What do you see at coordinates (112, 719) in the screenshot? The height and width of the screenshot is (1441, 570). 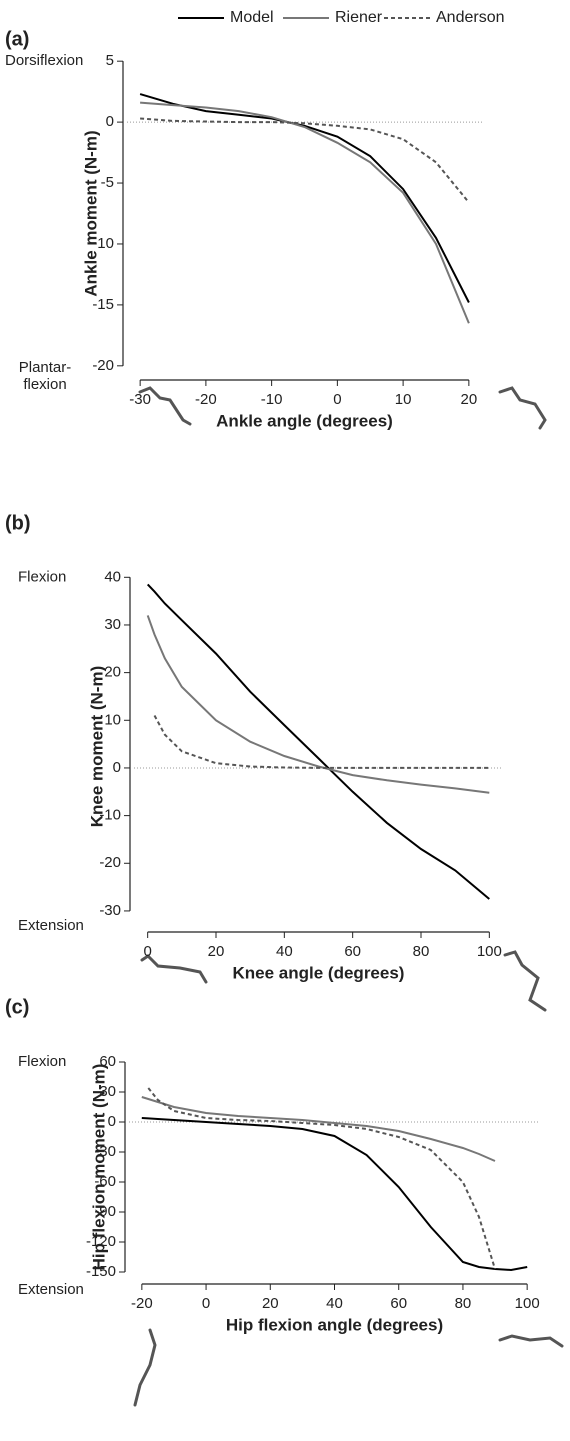 I see `y-tick-label: 10` at bounding box center [112, 719].